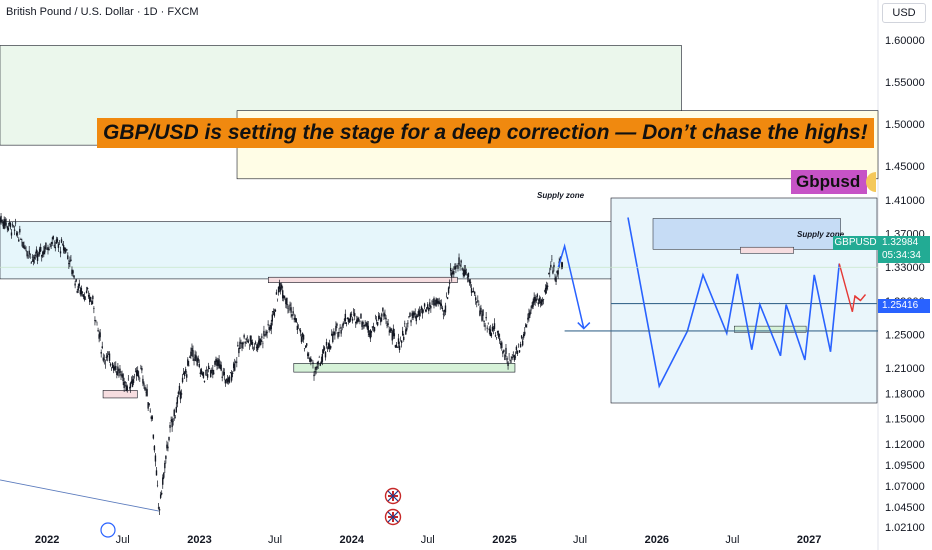 This screenshot has width=932, height=550. Describe the element at coordinates (734, 303) in the screenshot. I see `inset-projection-path` at that location.